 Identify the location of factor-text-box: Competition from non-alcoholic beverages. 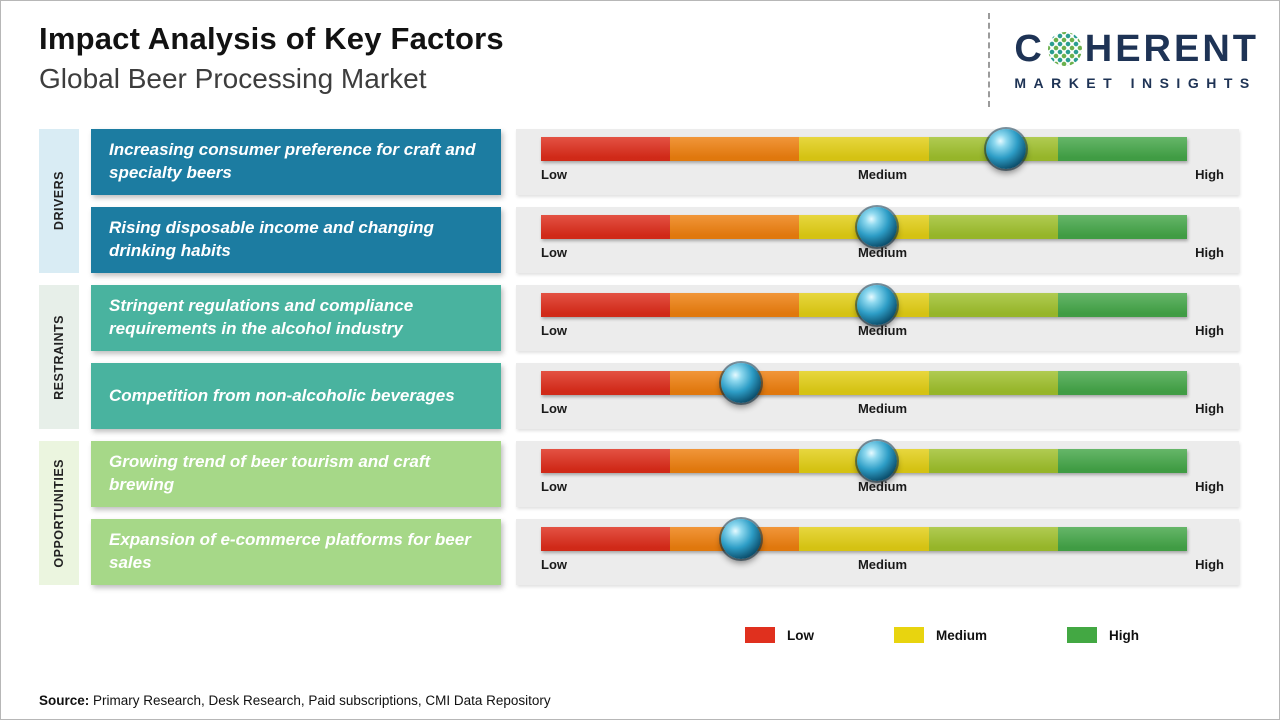
(296, 396).